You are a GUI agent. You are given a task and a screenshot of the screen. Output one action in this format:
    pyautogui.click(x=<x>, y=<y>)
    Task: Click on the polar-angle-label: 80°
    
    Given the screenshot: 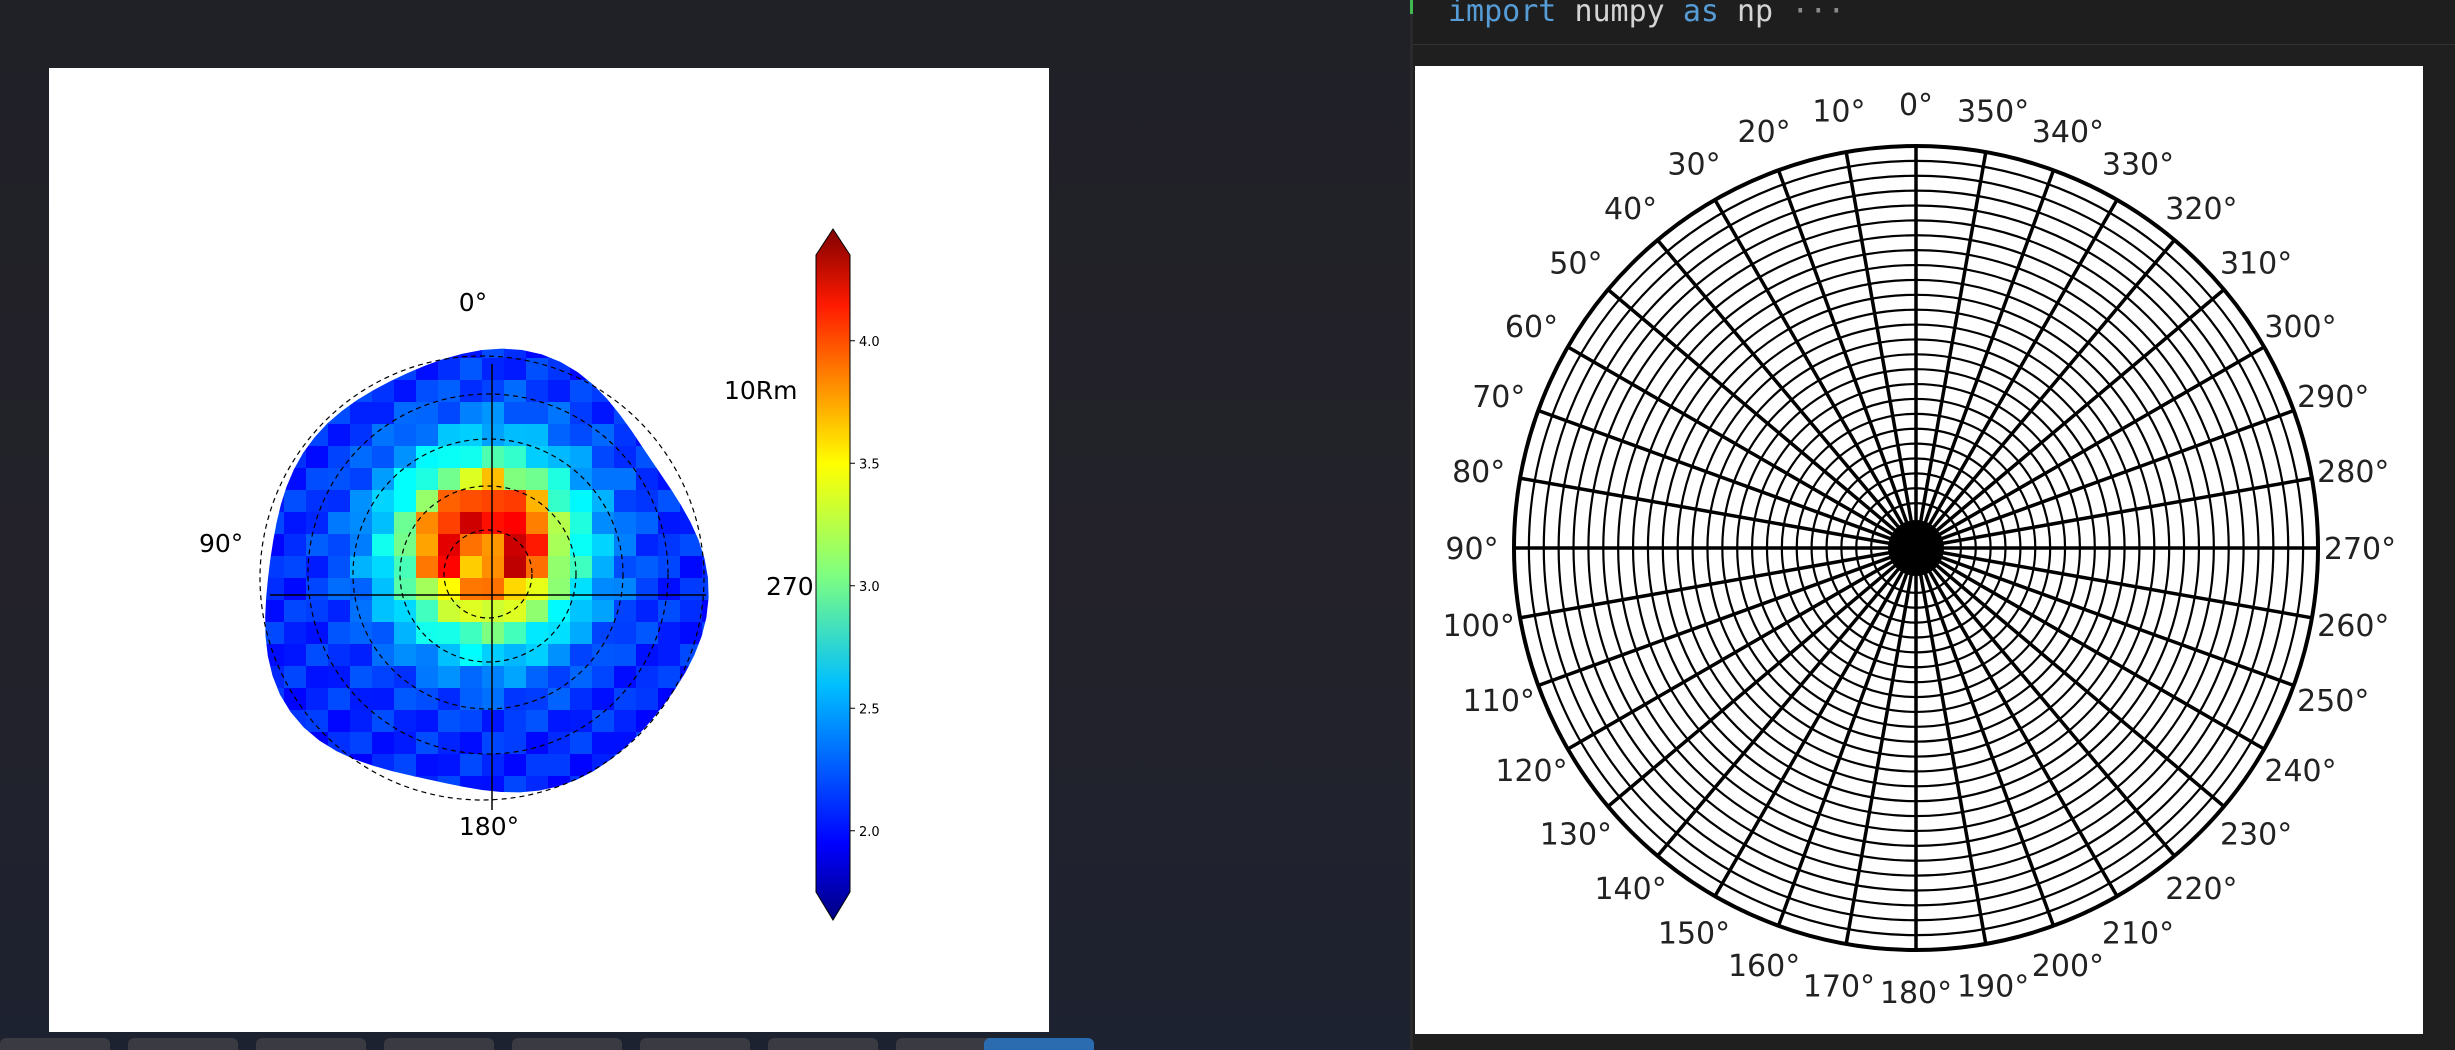 What is the action you would take?
    pyautogui.click(x=1478, y=472)
    